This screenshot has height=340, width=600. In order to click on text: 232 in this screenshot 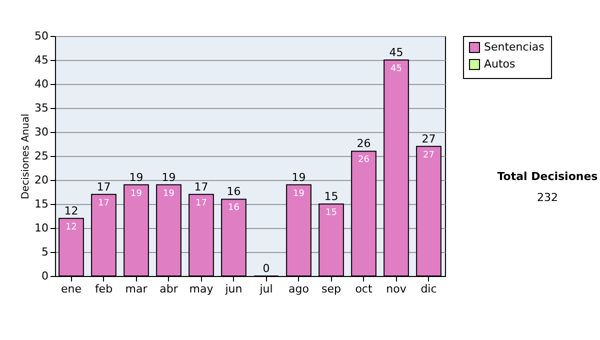, I will do `click(547, 197)`.